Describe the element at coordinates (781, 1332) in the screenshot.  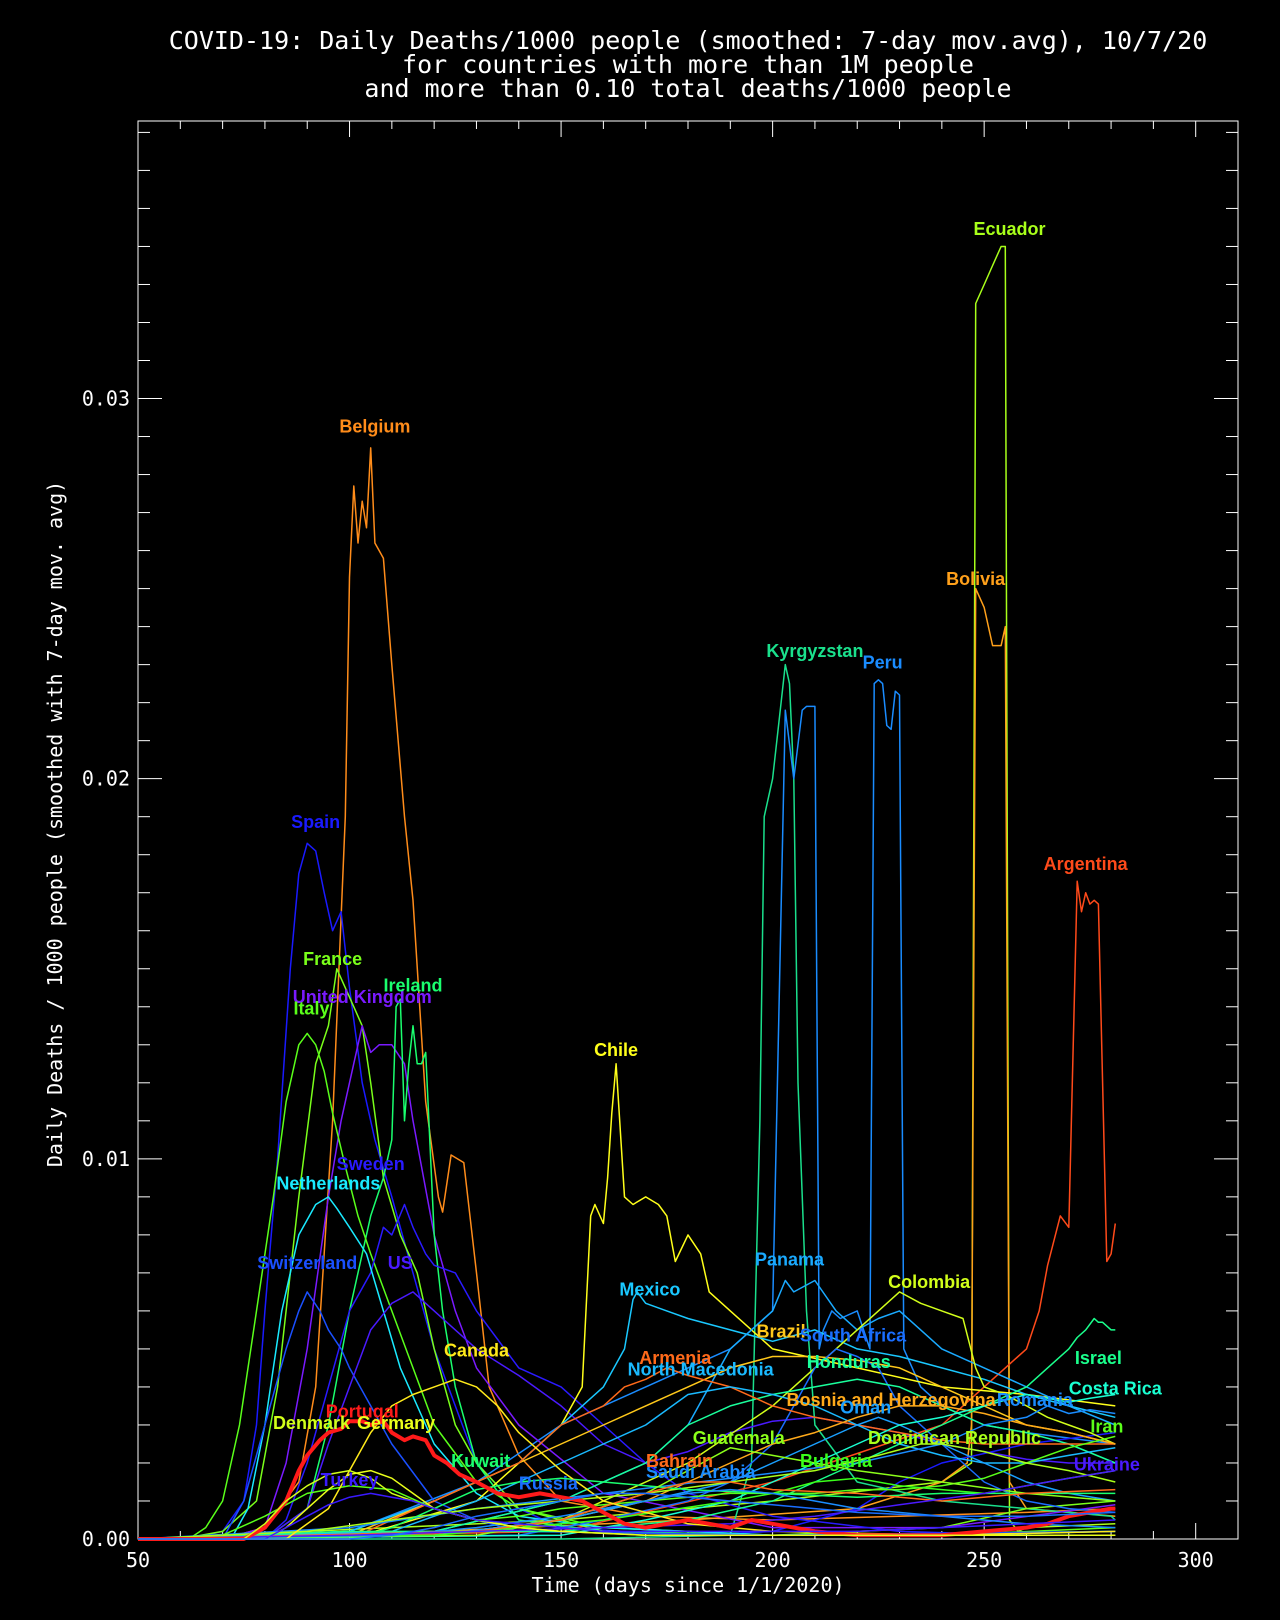
I see `series-label-brazil: Brazil` at that location.